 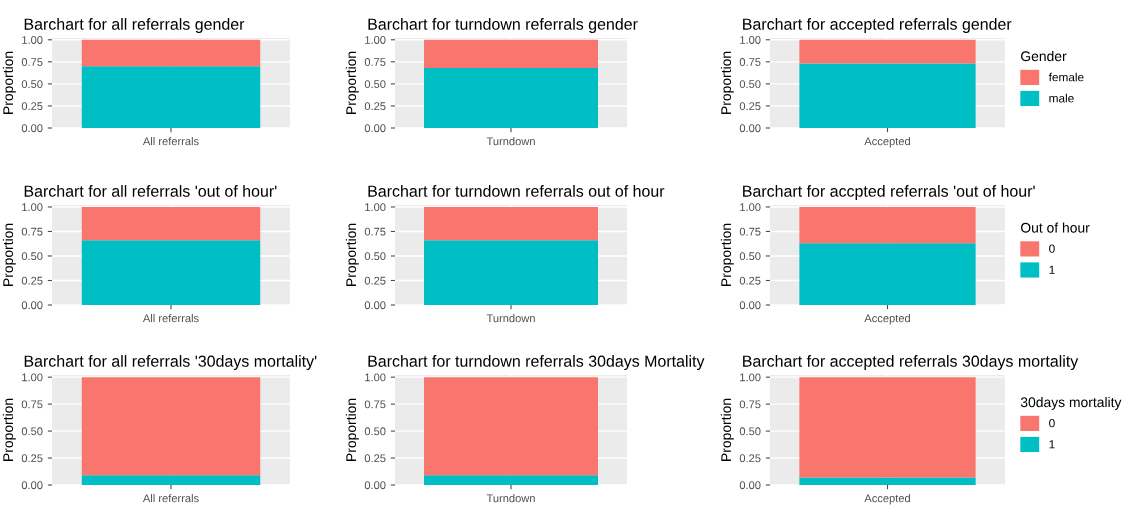 I want to click on chart-title: Barchart for all referrals 'out of hour', so click(x=150, y=191).